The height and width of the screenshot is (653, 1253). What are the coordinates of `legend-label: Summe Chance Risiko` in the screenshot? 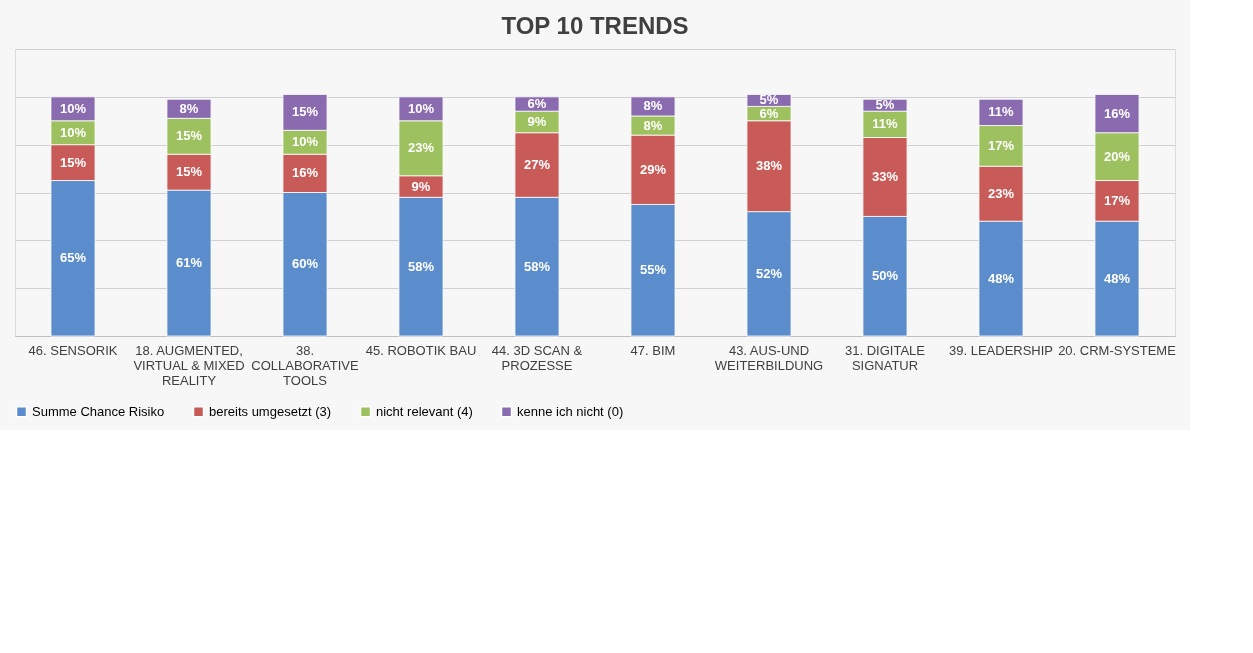 It's located at (98, 411).